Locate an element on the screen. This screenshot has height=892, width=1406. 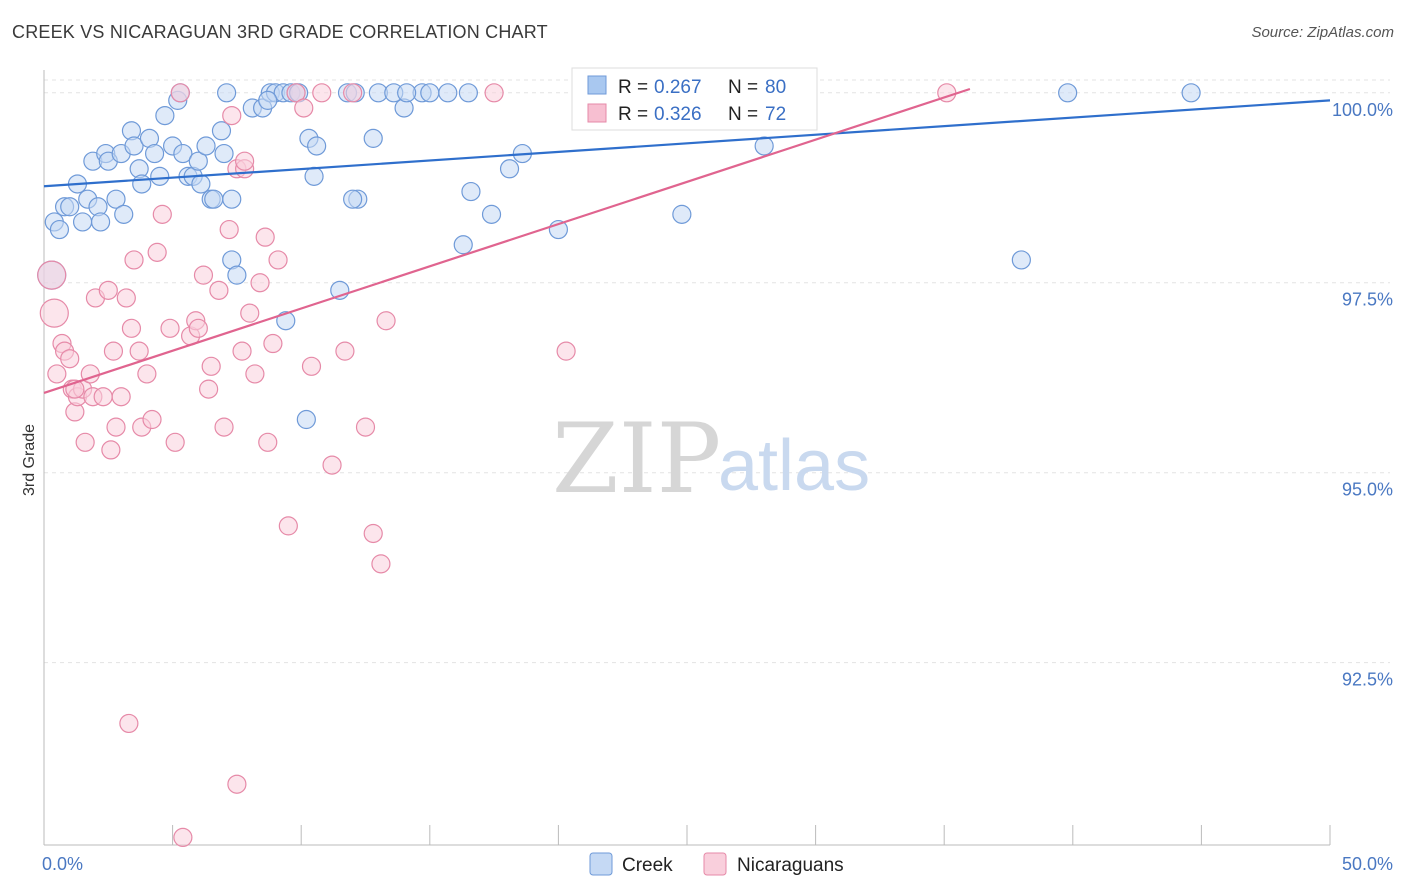
stats-n-value-nicaraguans: 72 is located at coordinates (775, 114).